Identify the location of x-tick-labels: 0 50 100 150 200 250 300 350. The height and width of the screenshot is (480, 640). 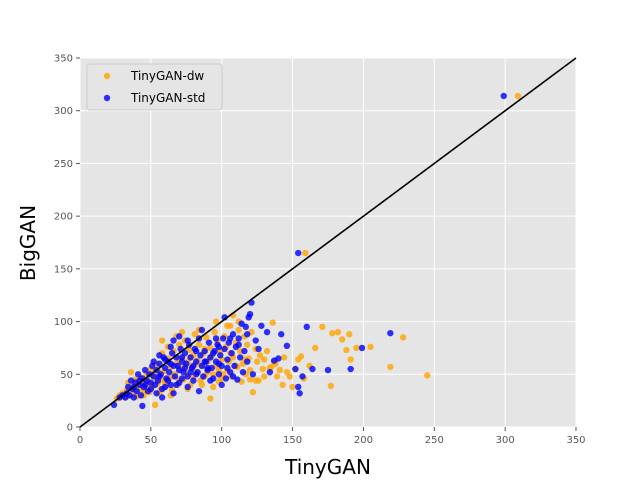
(331, 436).